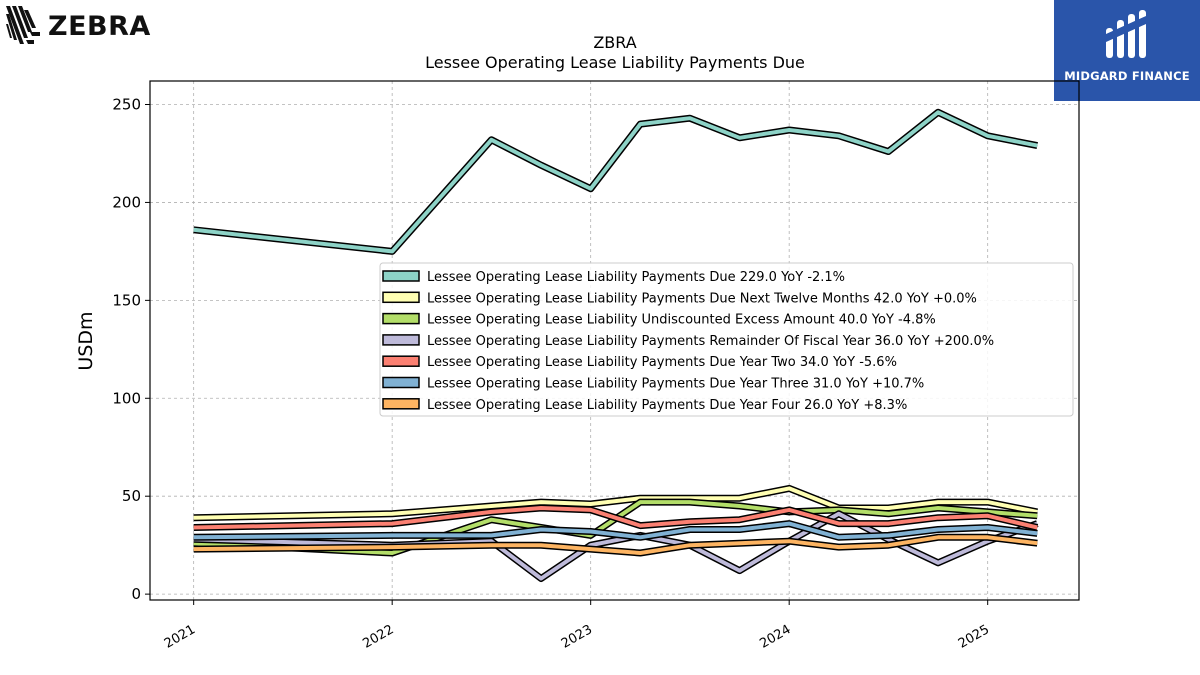 This screenshot has height=675, width=1200. What do you see at coordinates (136, 594) in the screenshot?
I see `y-tick-label: 0` at bounding box center [136, 594].